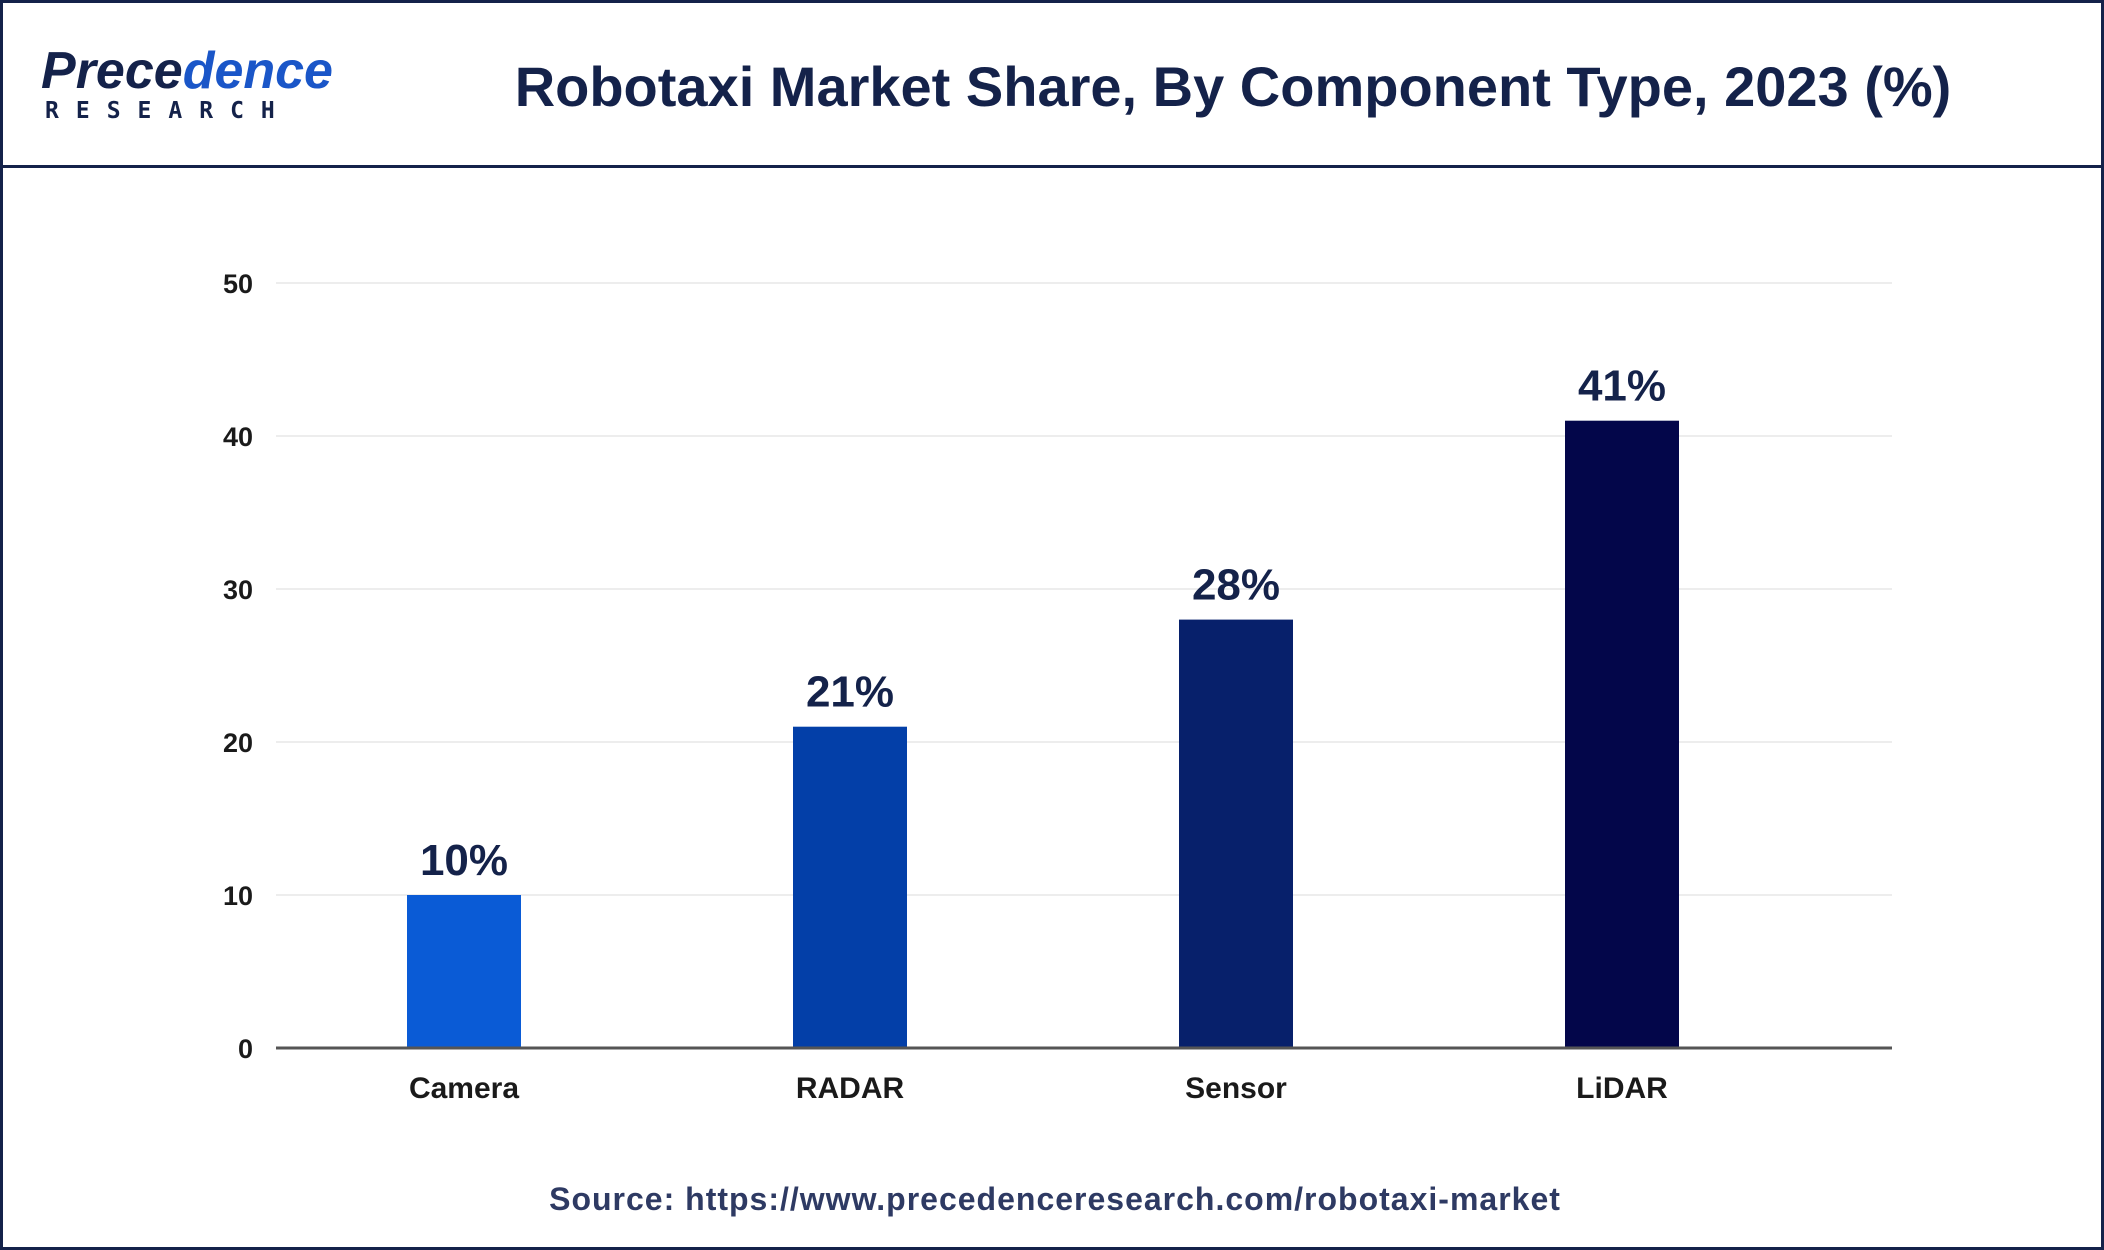  I want to click on y-tick-label: 0, so click(245, 1049).